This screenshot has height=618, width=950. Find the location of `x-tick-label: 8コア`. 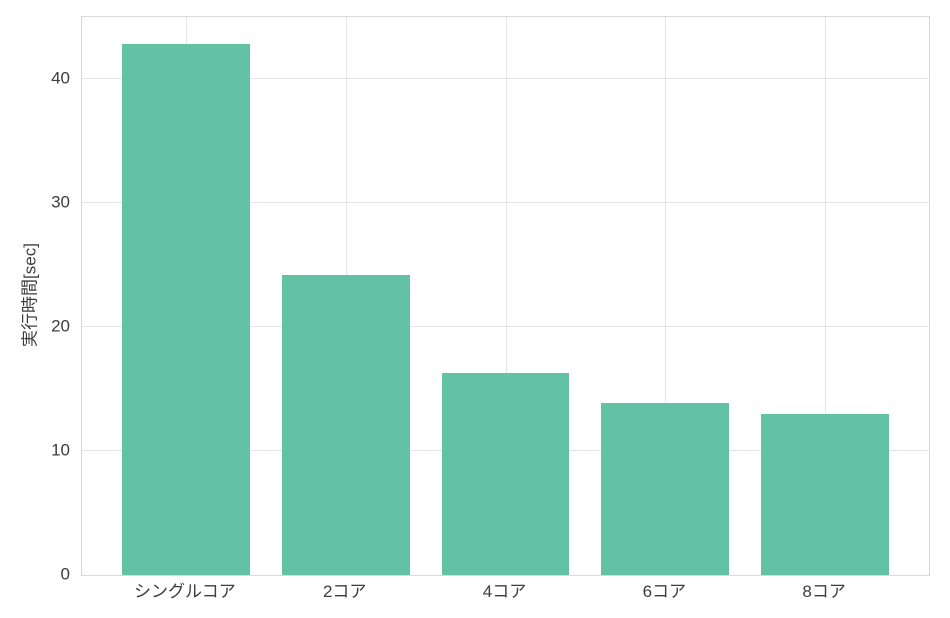

x-tick-label: 8コア is located at coordinates (824, 591).